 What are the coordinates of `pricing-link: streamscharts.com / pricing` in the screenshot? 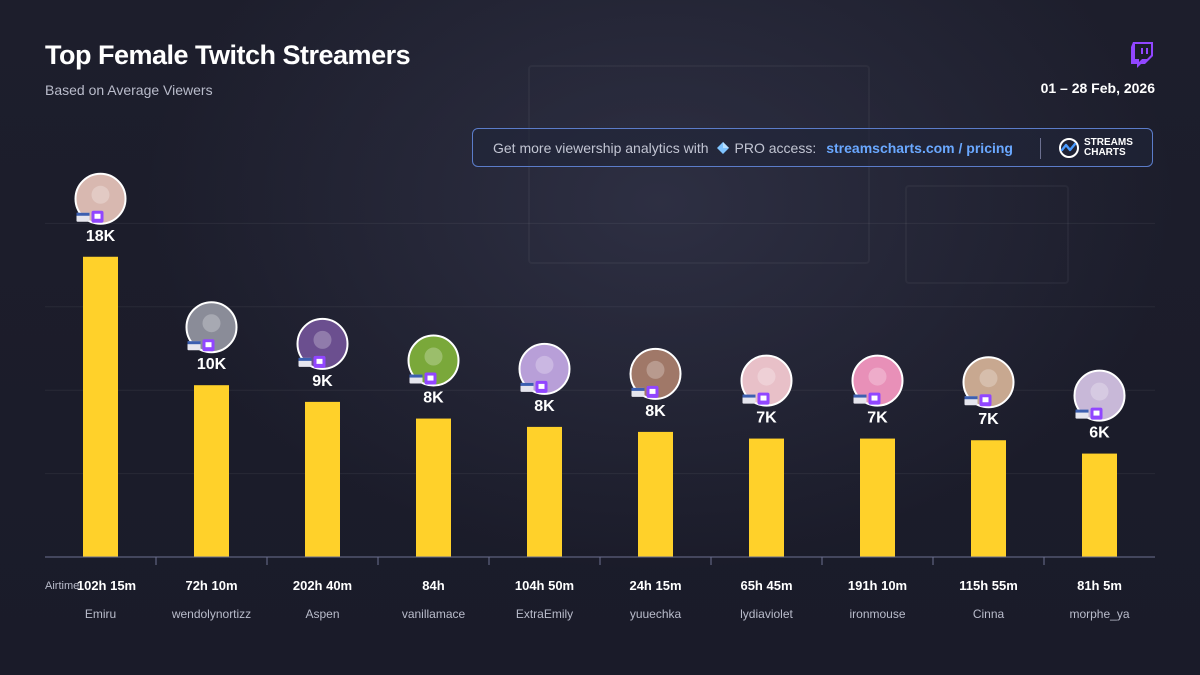 It's located at (919, 147).